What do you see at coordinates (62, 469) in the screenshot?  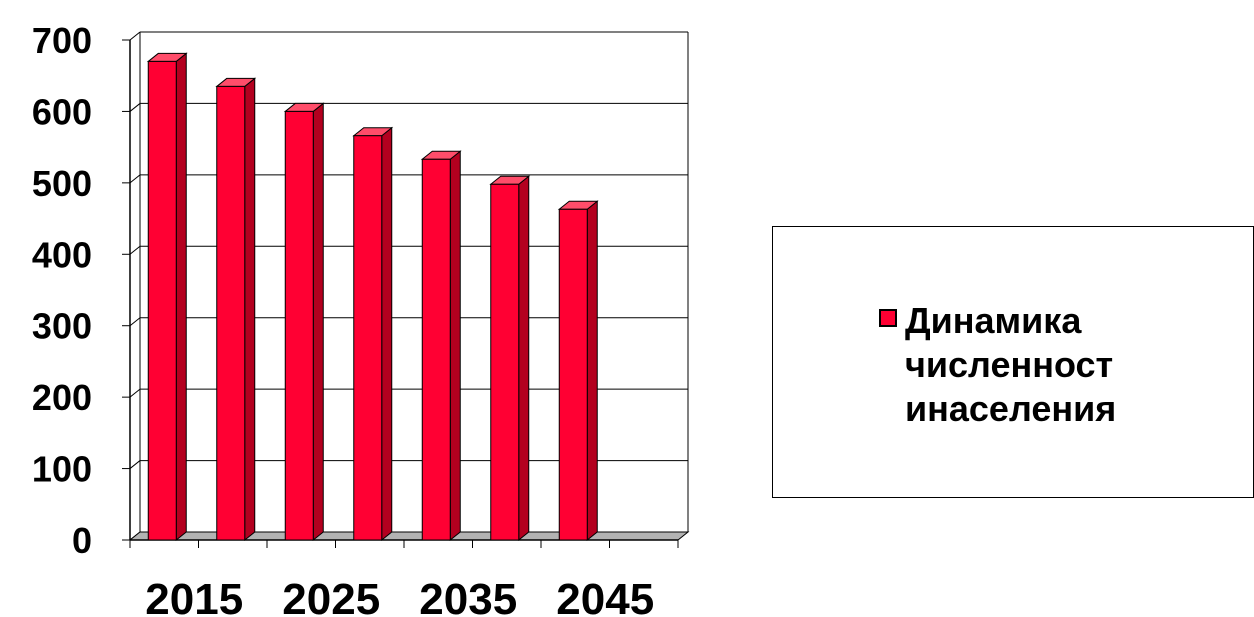 I see `y-tick-label: 100` at bounding box center [62, 469].